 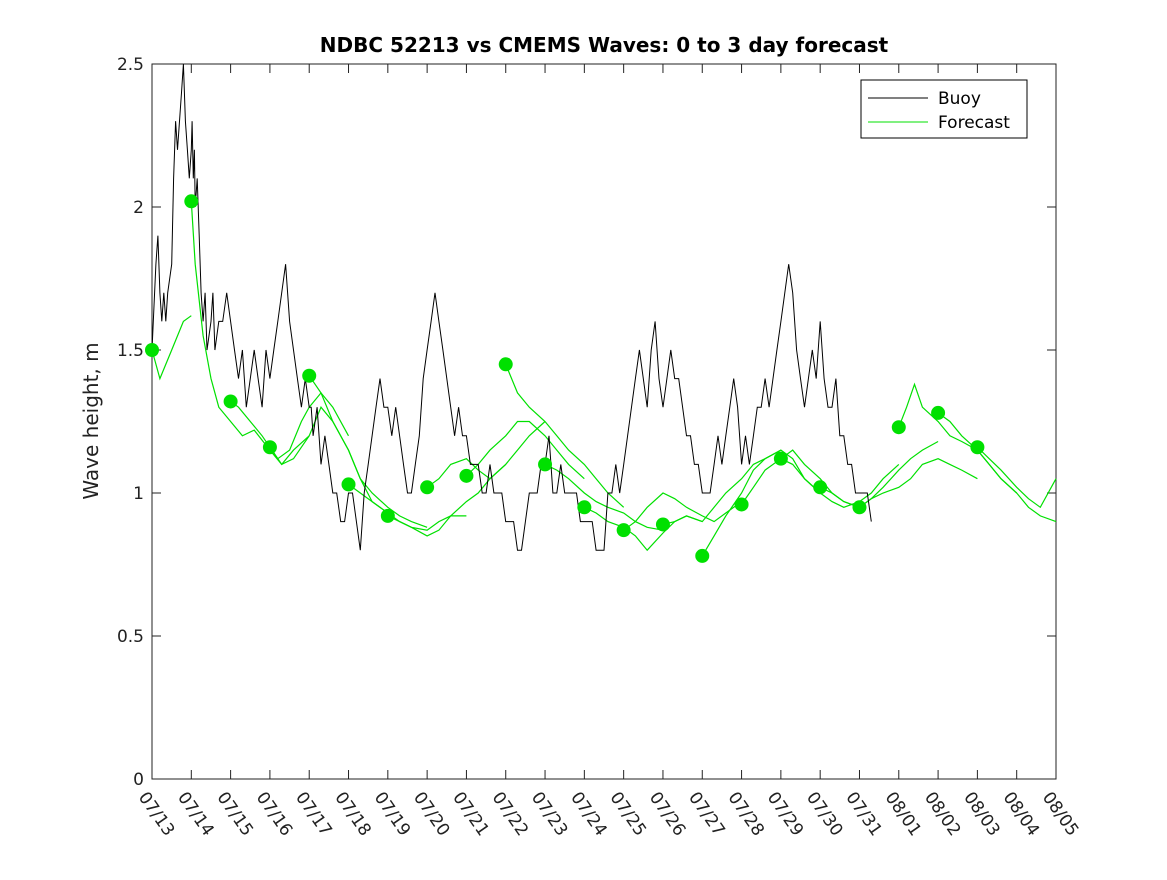 I want to click on y-tick-label: 1, so click(x=138, y=494).